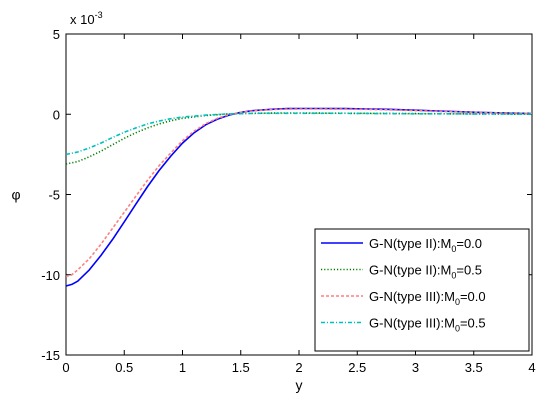 The width and height of the screenshot is (550, 400). What do you see at coordinates (425, 245) in the screenshot?
I see `legend-label-1: G-N(type II):M0=0.0` at bounding box center [425, 245].